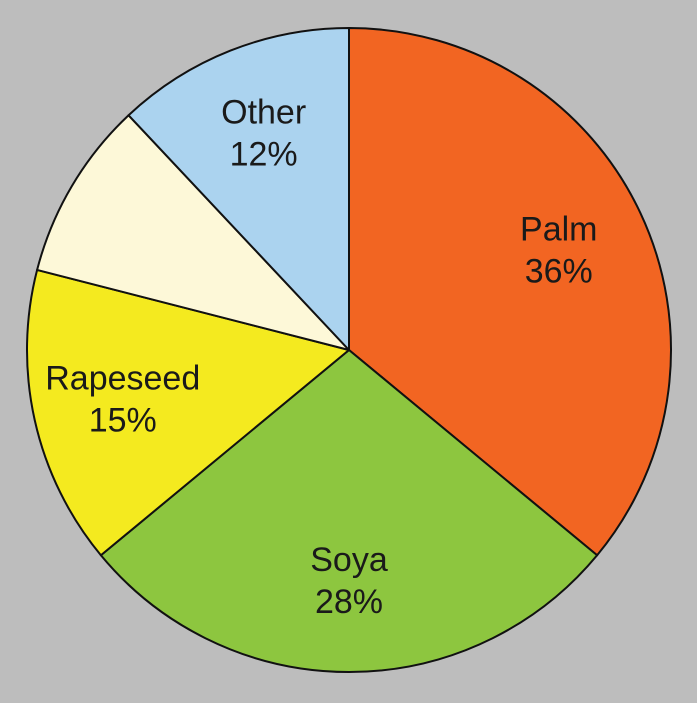 This screenshot has width=697, height=703. Describe the element at coordinates (559, 271) in the screenshot. I see `value-label: 36%` at that location.